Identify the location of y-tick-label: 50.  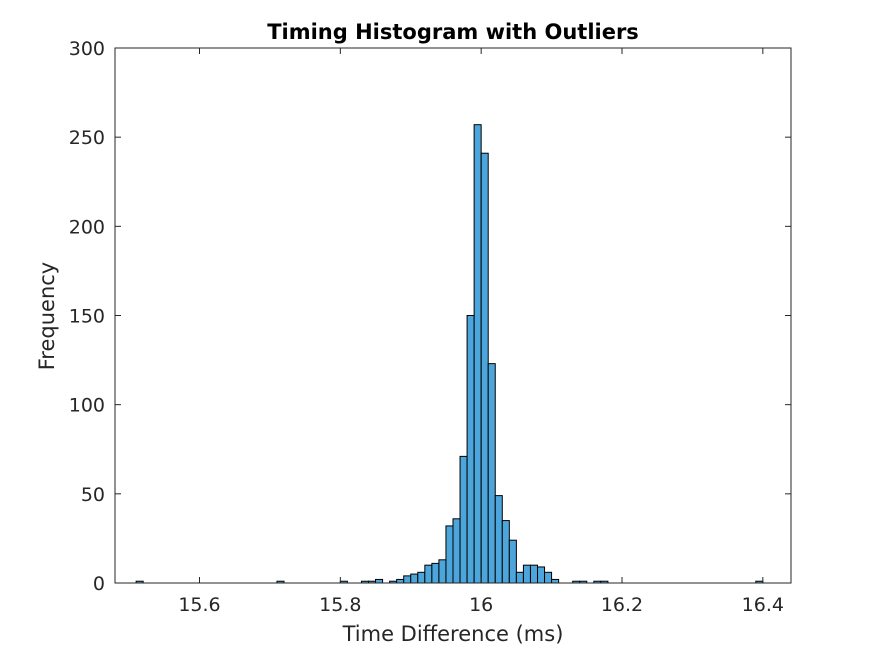
(93, 495).